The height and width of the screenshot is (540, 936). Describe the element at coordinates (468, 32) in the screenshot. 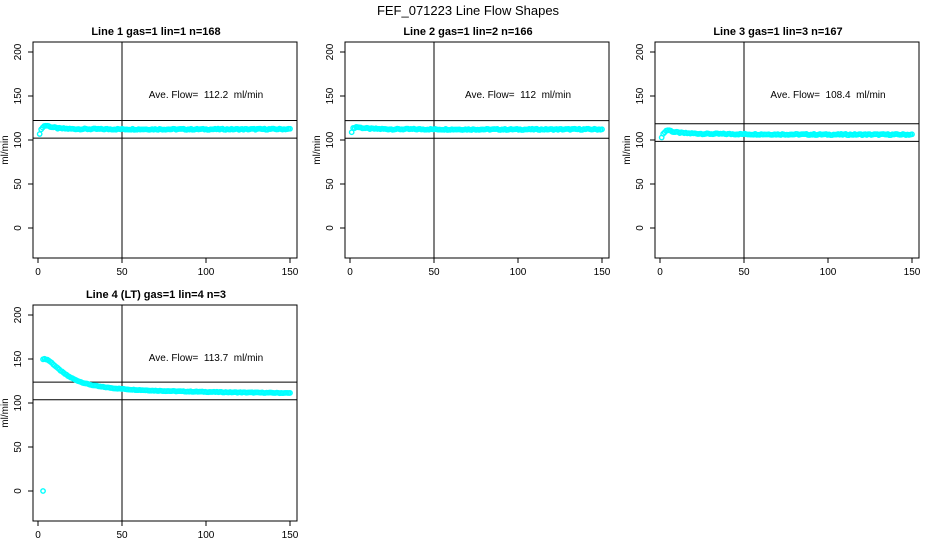

I see `panel-title: Line 2 gas=1 lin=2 n=166` at that location.